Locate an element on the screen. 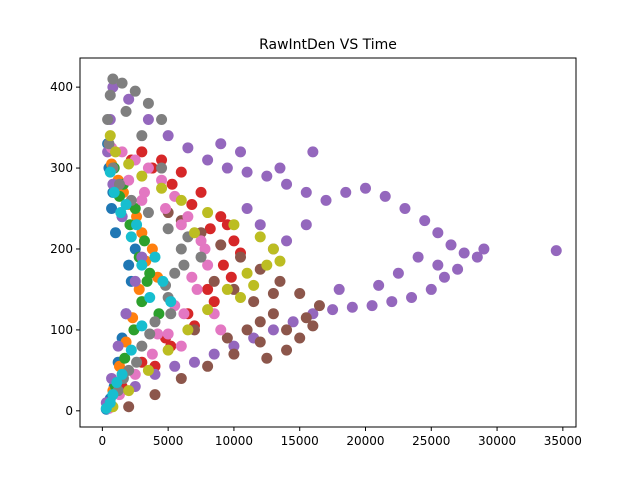 The height and width of the screenshot is (480, 640). y-tick-label: 100 is located at coordinates (61, 330).